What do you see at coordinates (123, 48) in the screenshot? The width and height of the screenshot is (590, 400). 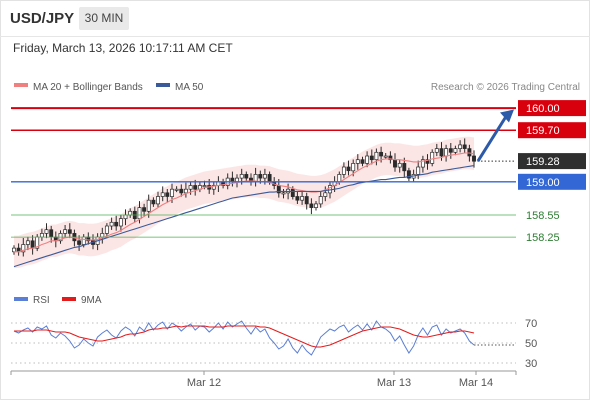 I see `report-datetime: Friday, March 13, 2026 10:17:11 AM CET` at bounding box center [123, 48].